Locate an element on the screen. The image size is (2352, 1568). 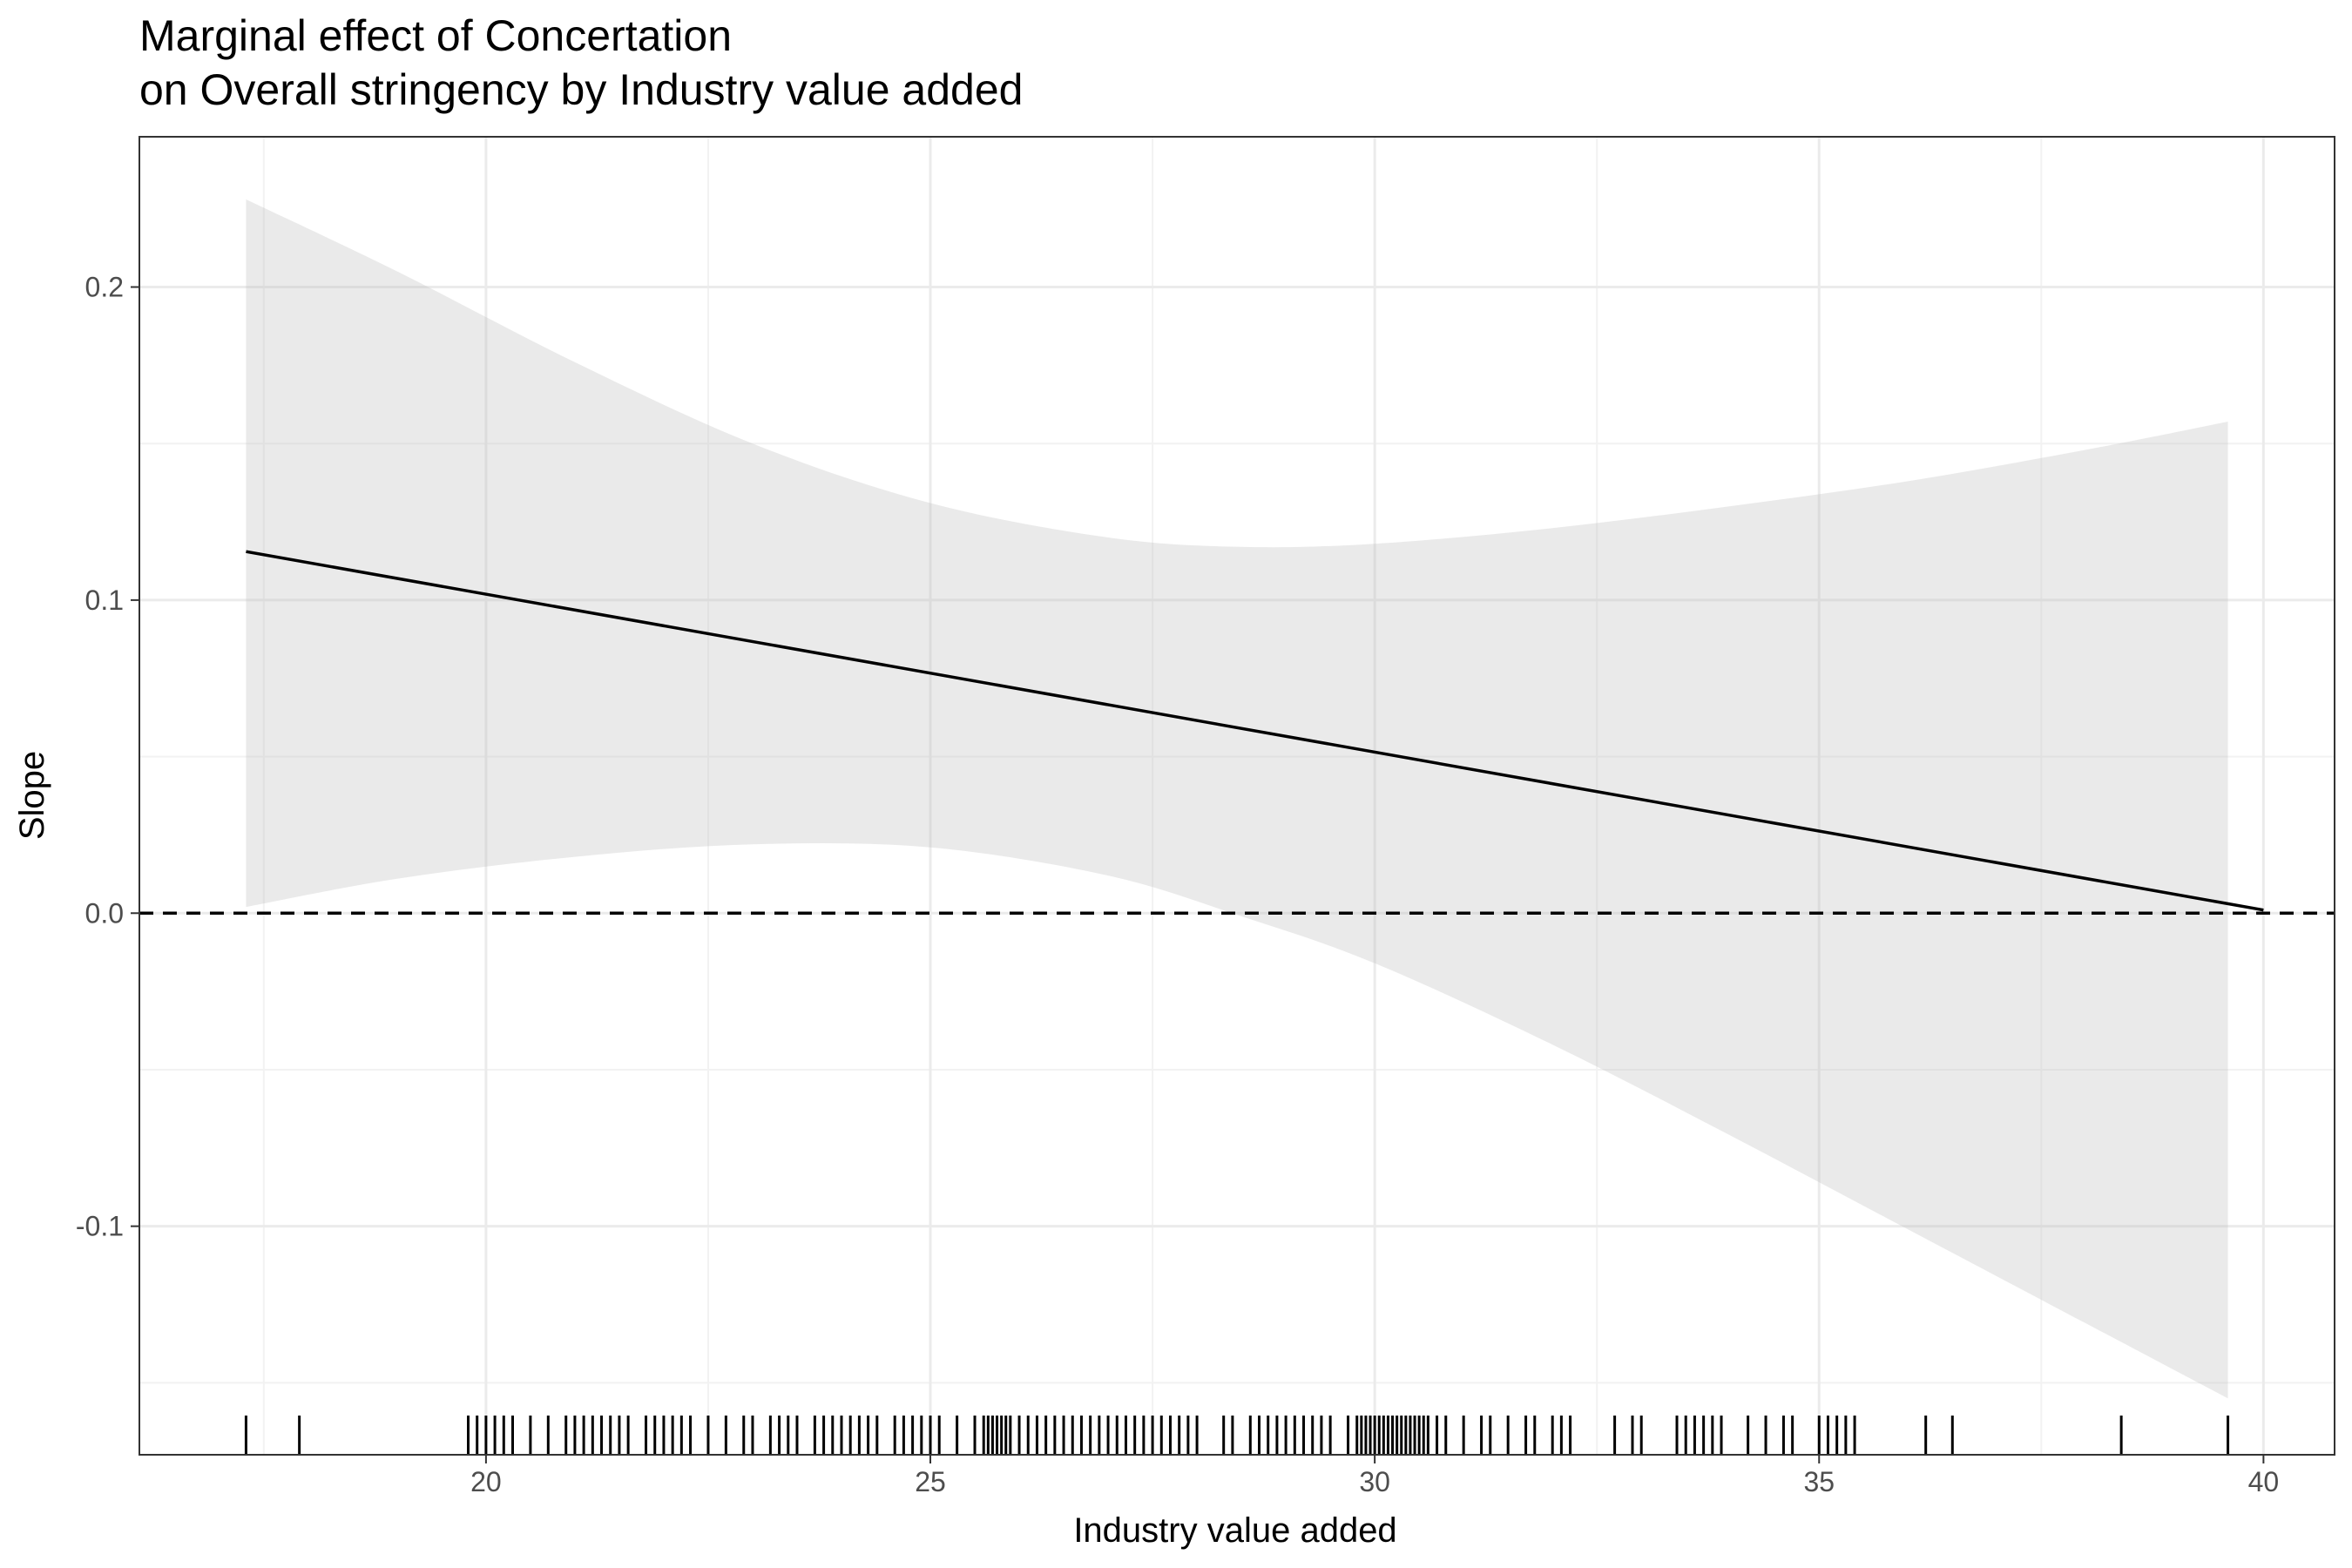
x-axis-ticks: 20 25 30 35 40 is located at coordinates (1374, 1476).